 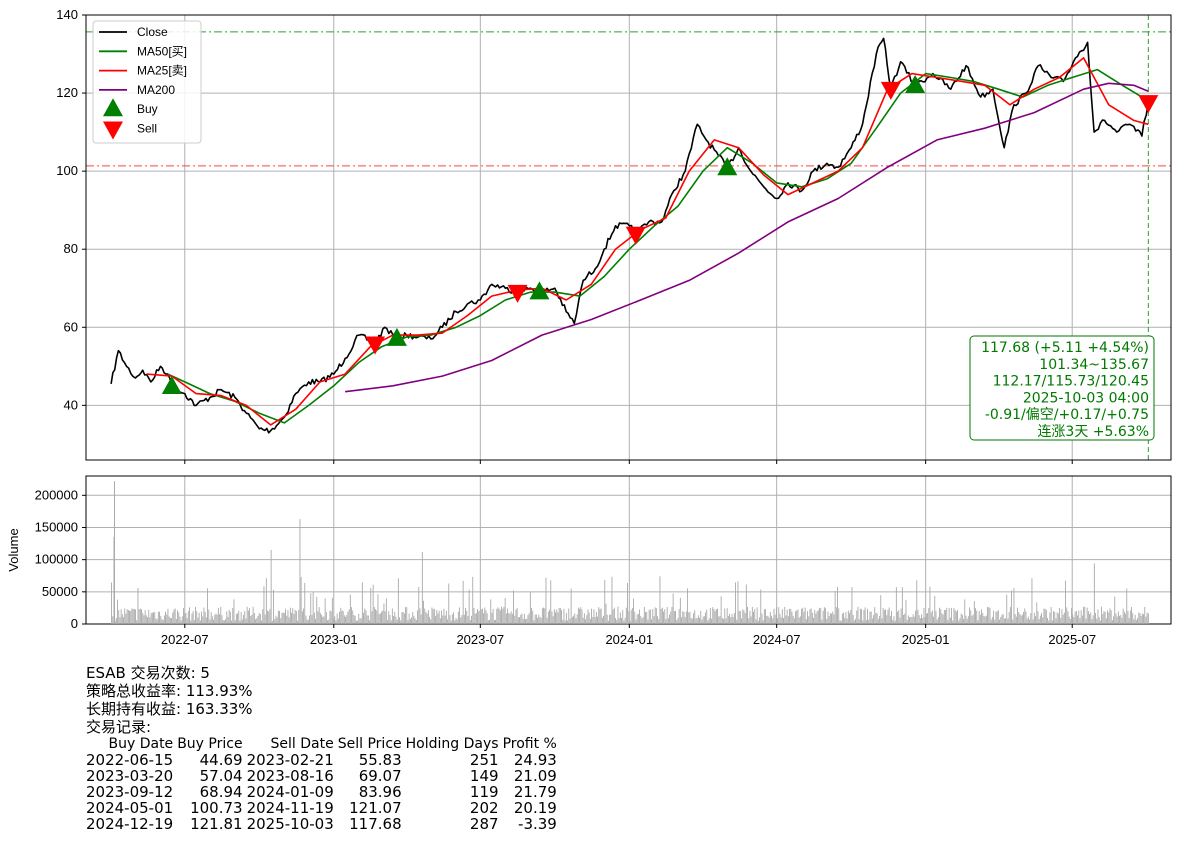 I want to click on info-line-3: 2025-10-03 04:00, so click(x=1086, y=398).